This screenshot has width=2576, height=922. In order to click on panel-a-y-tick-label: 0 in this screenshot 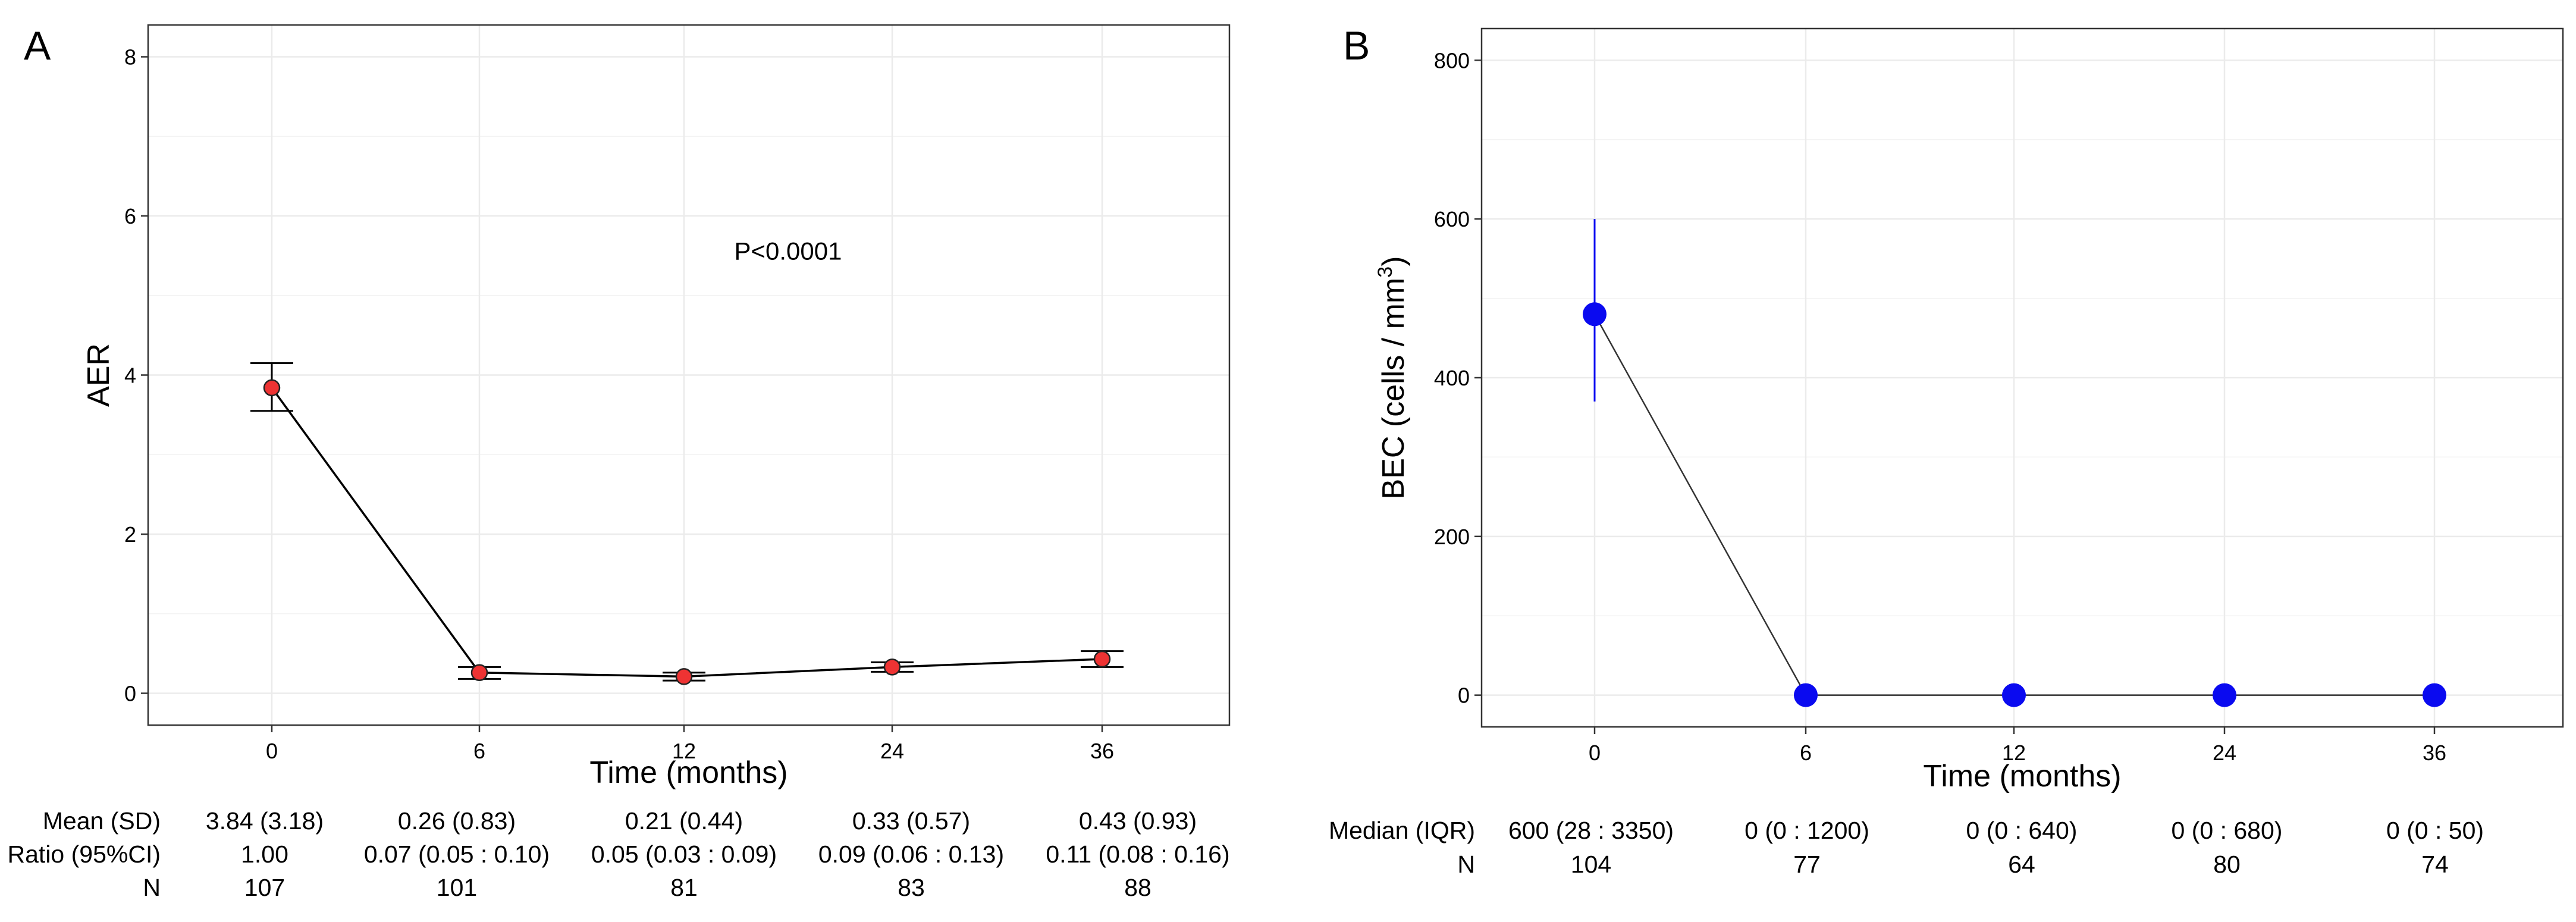, I will do `click(130, 694)`.